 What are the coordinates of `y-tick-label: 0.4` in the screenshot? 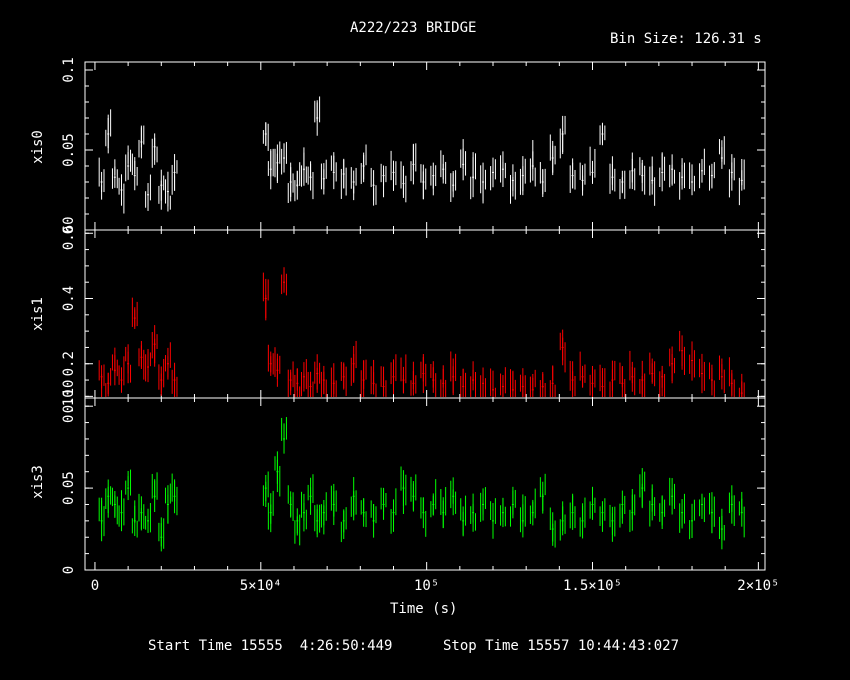 It's located at (69, 298).